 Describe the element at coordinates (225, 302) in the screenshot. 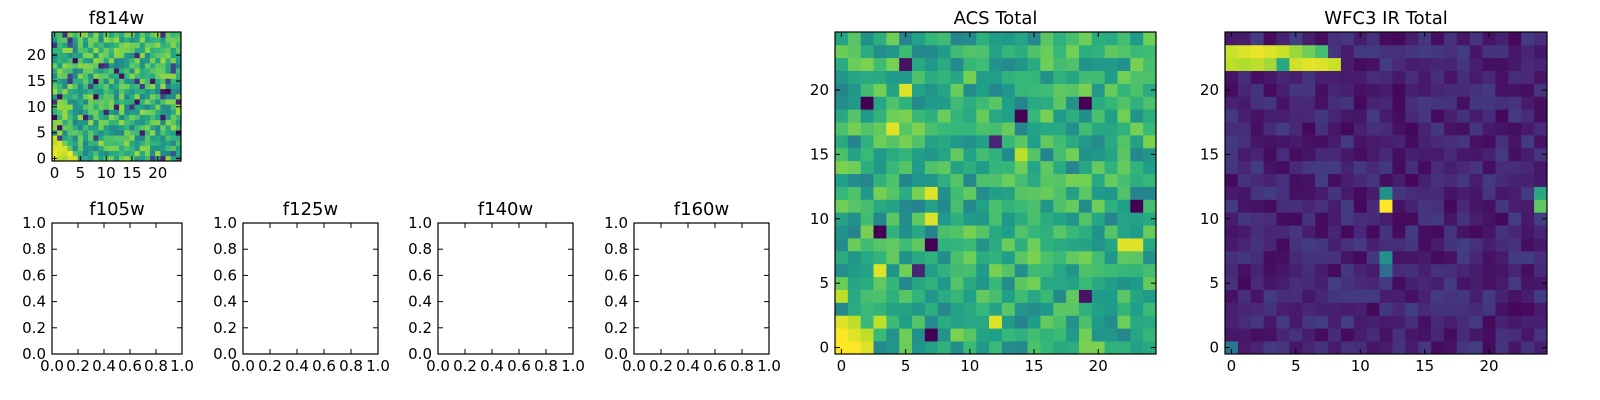

I see `y-tick-label: 0.4` at that location.